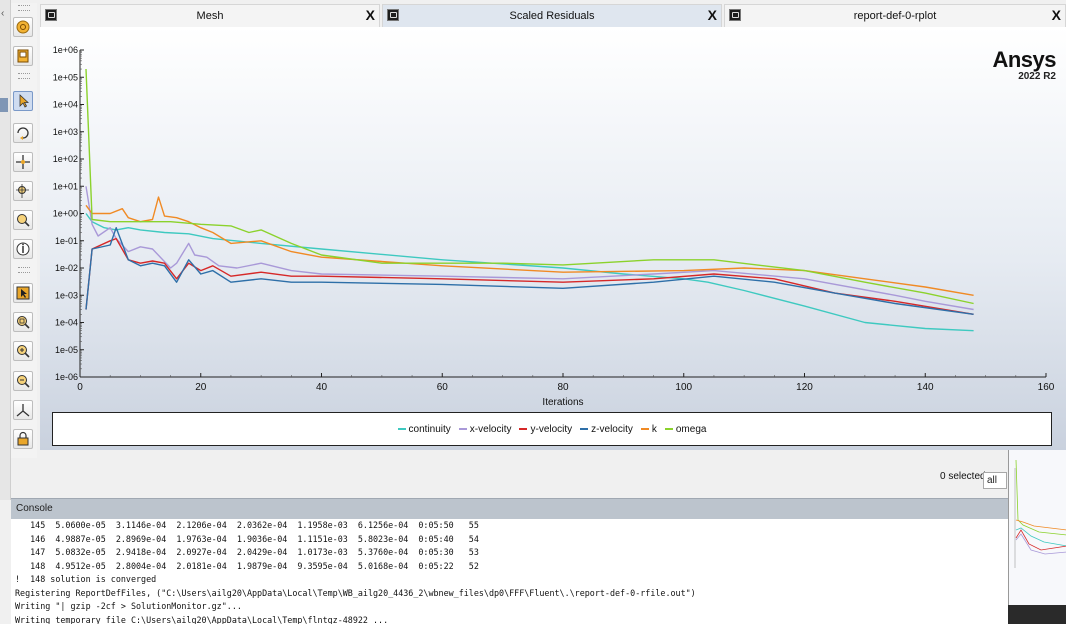  What do you see at coordinates (1037, 614) in the screenshot?
I see `thumbnail-bar` at bounding box center [1037, 614].